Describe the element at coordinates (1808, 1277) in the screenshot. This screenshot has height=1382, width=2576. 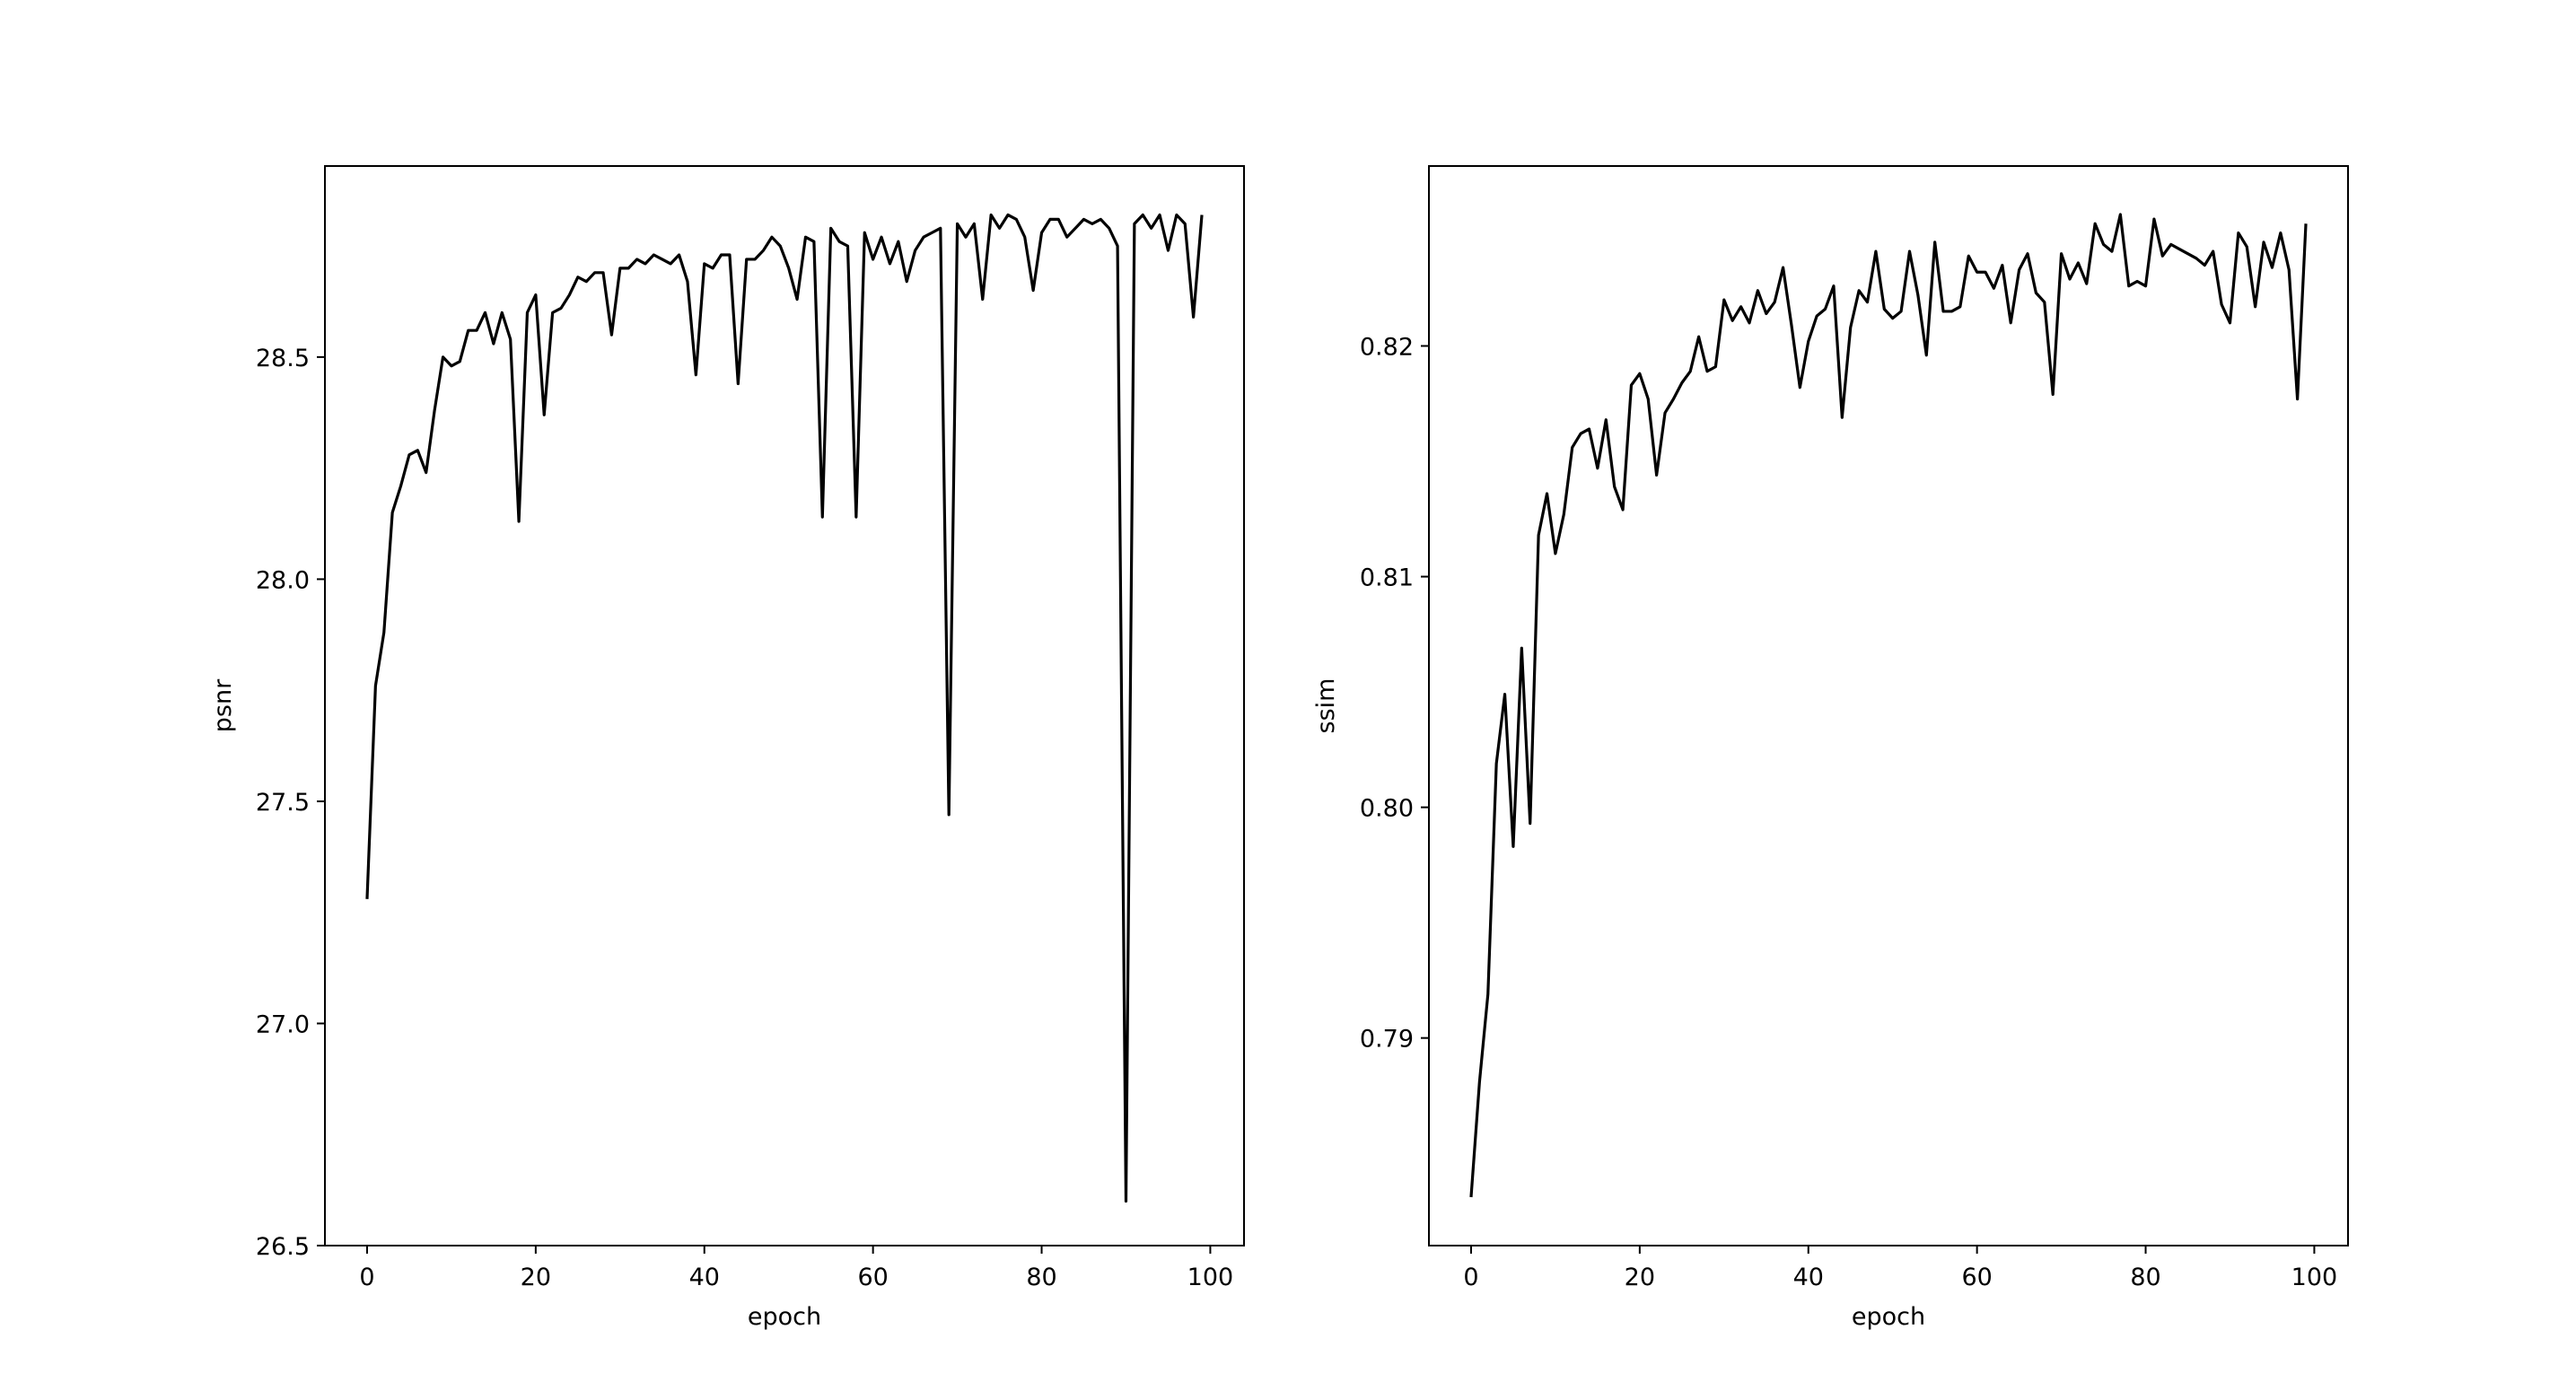
I see `ssim-x-tick-label: 40` at that location.